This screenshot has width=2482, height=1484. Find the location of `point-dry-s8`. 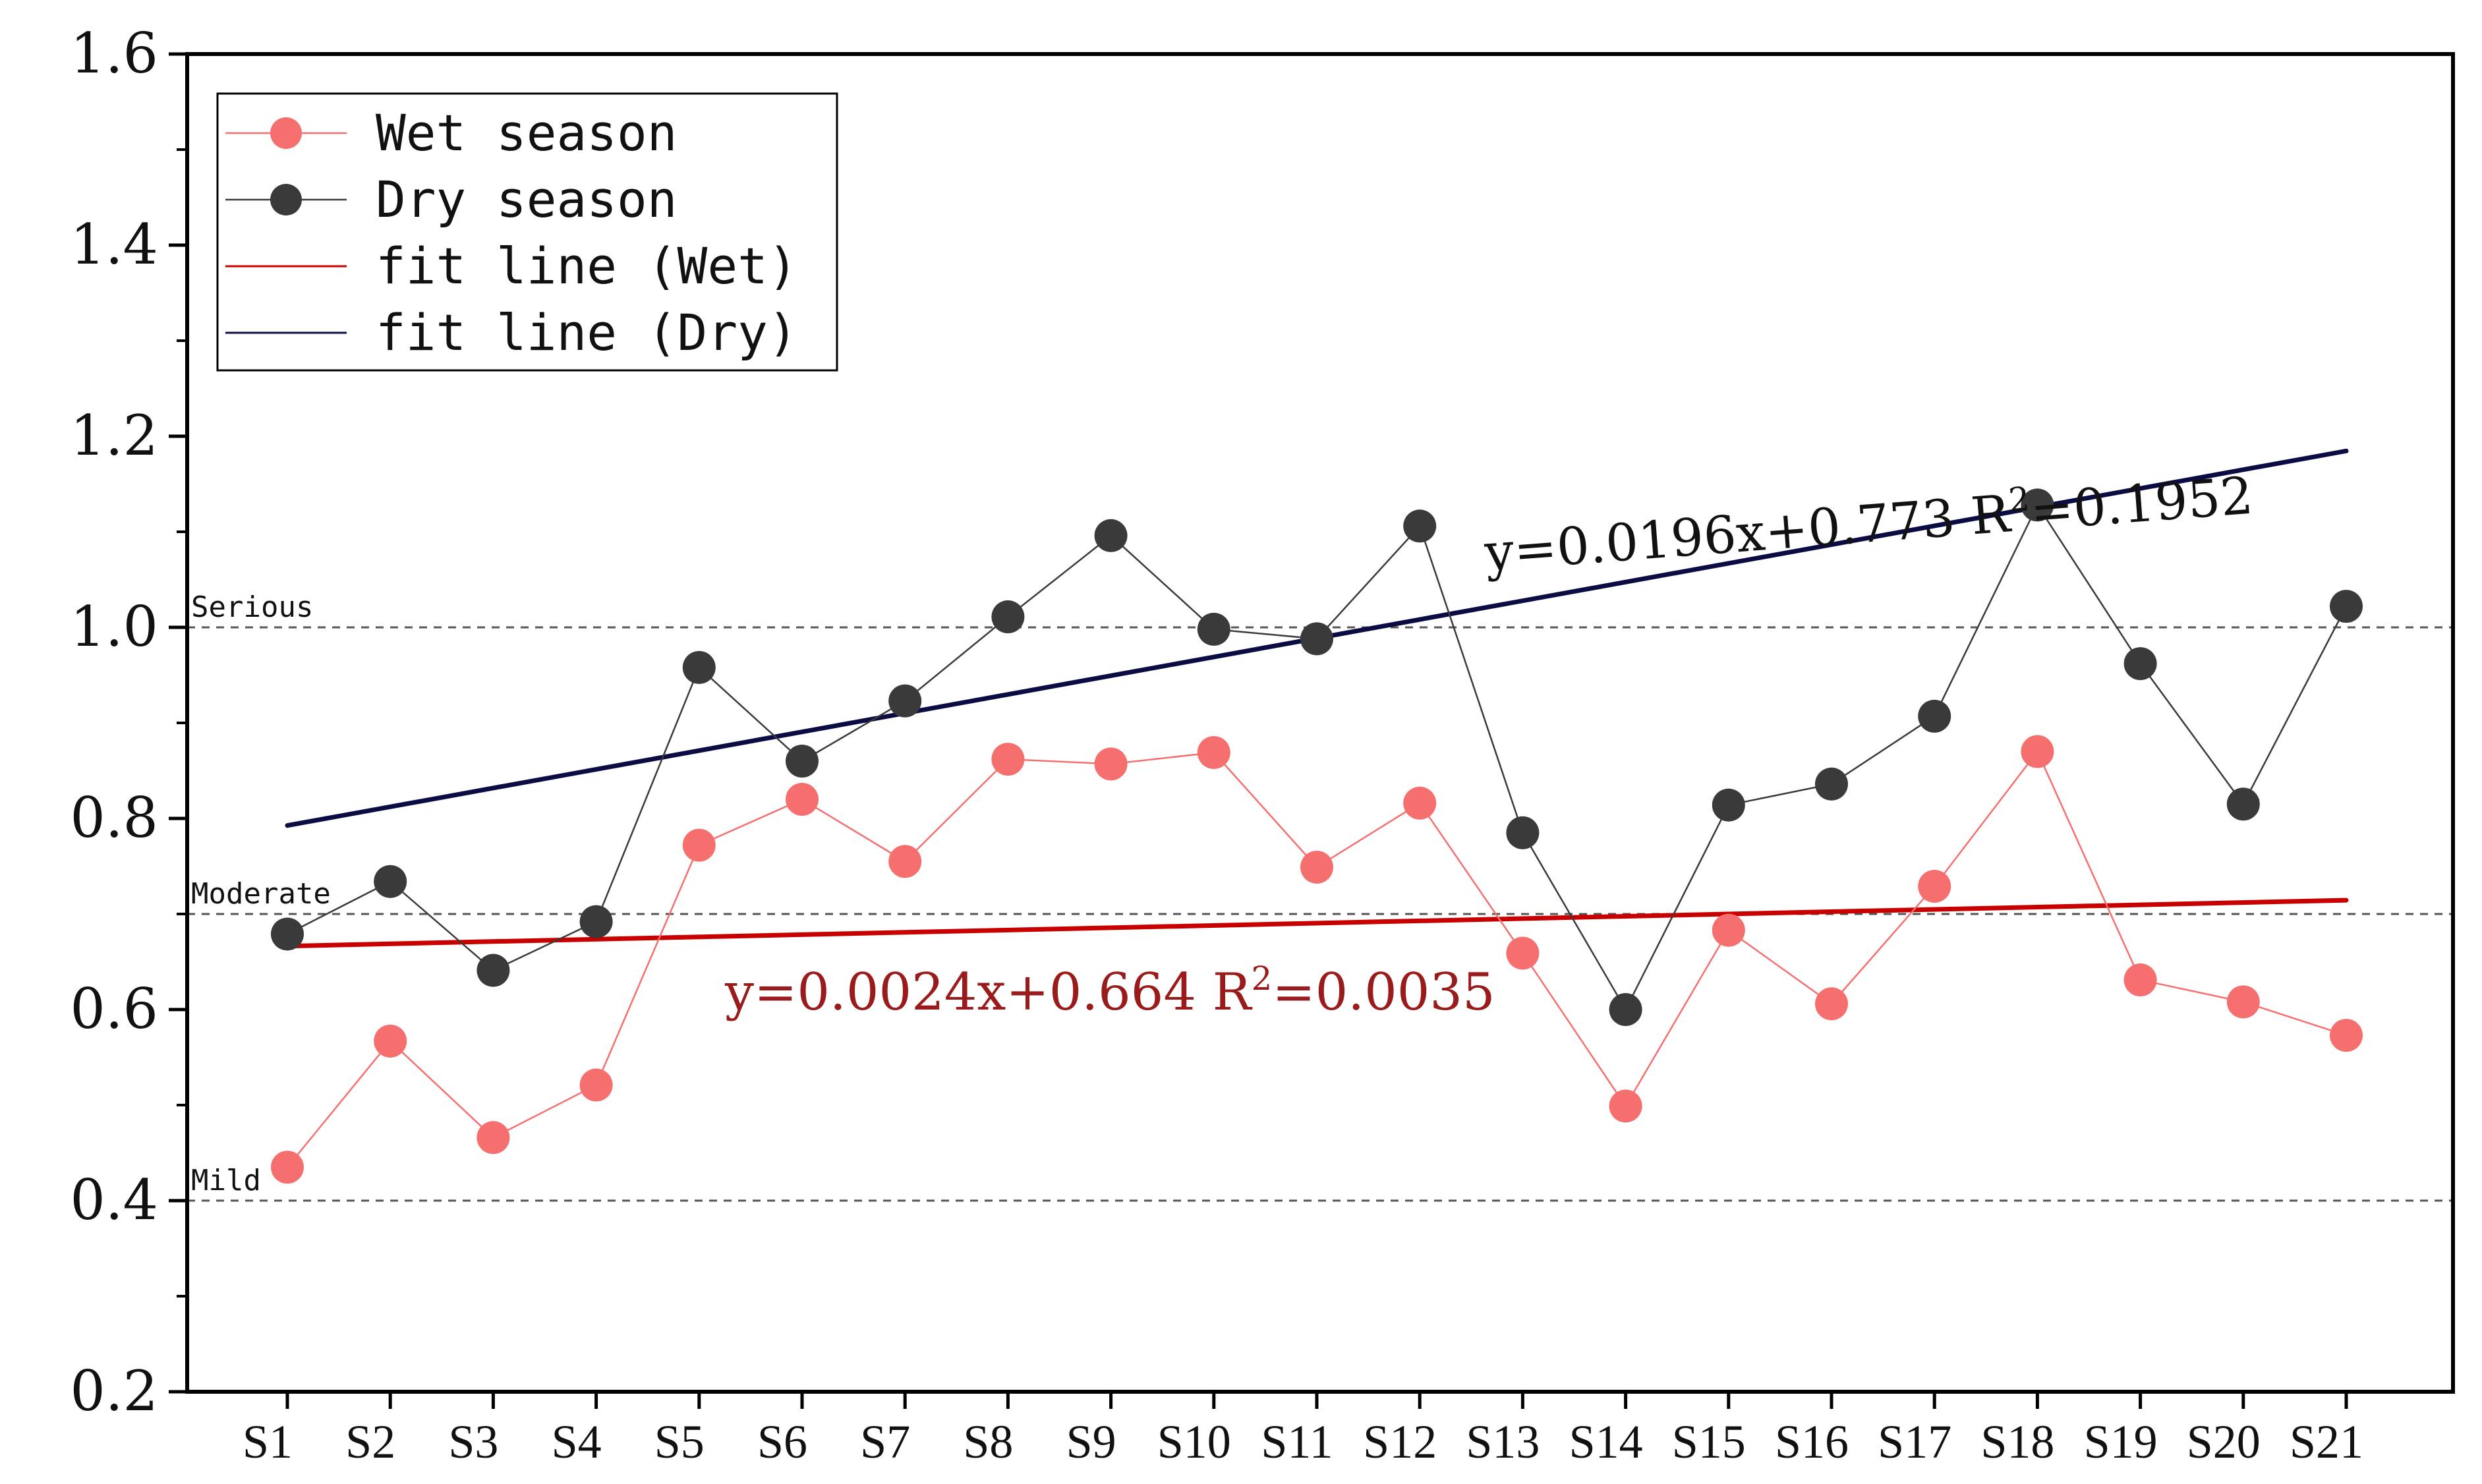

point-dry-s8 is located at coordinates (1008, 617).